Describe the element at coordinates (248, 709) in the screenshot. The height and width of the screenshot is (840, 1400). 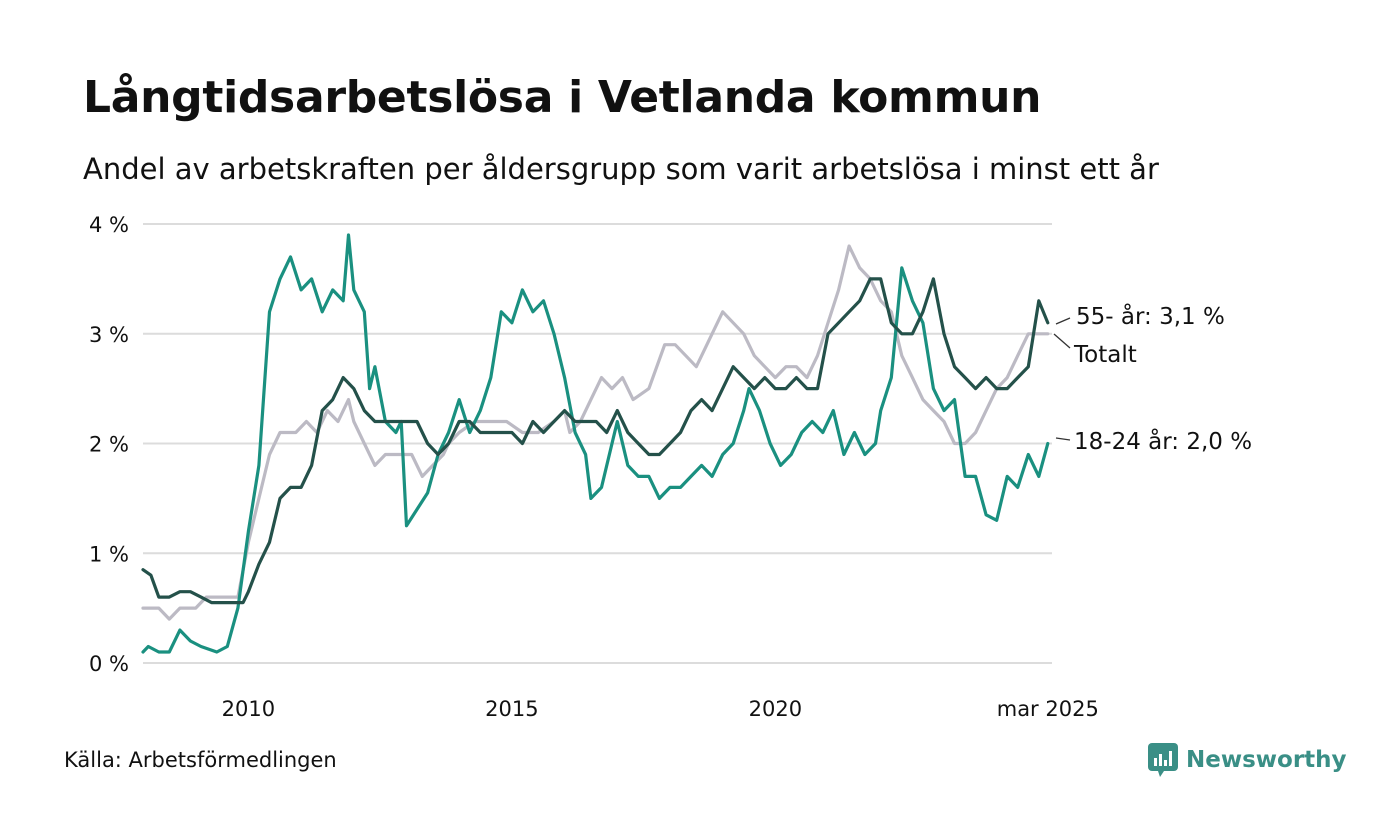
I see `x-tick-label: 2010` at that location.